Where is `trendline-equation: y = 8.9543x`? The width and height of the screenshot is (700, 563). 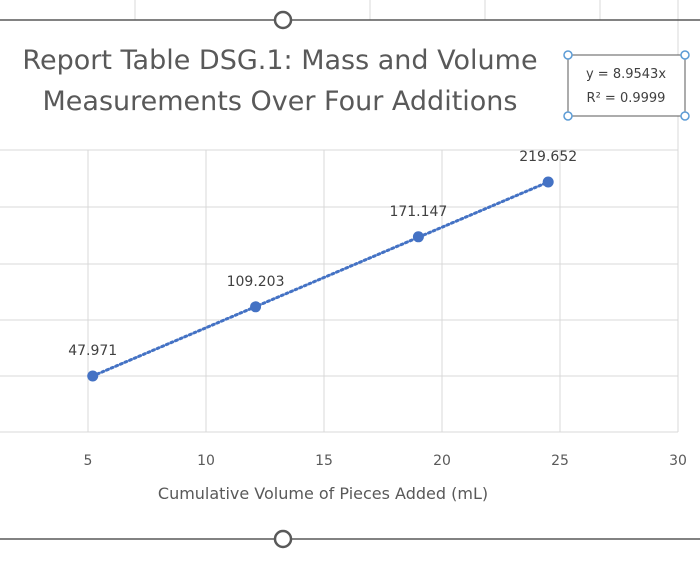 trendline-equation: y = 8.9543x is located at coordinates (626, 74).